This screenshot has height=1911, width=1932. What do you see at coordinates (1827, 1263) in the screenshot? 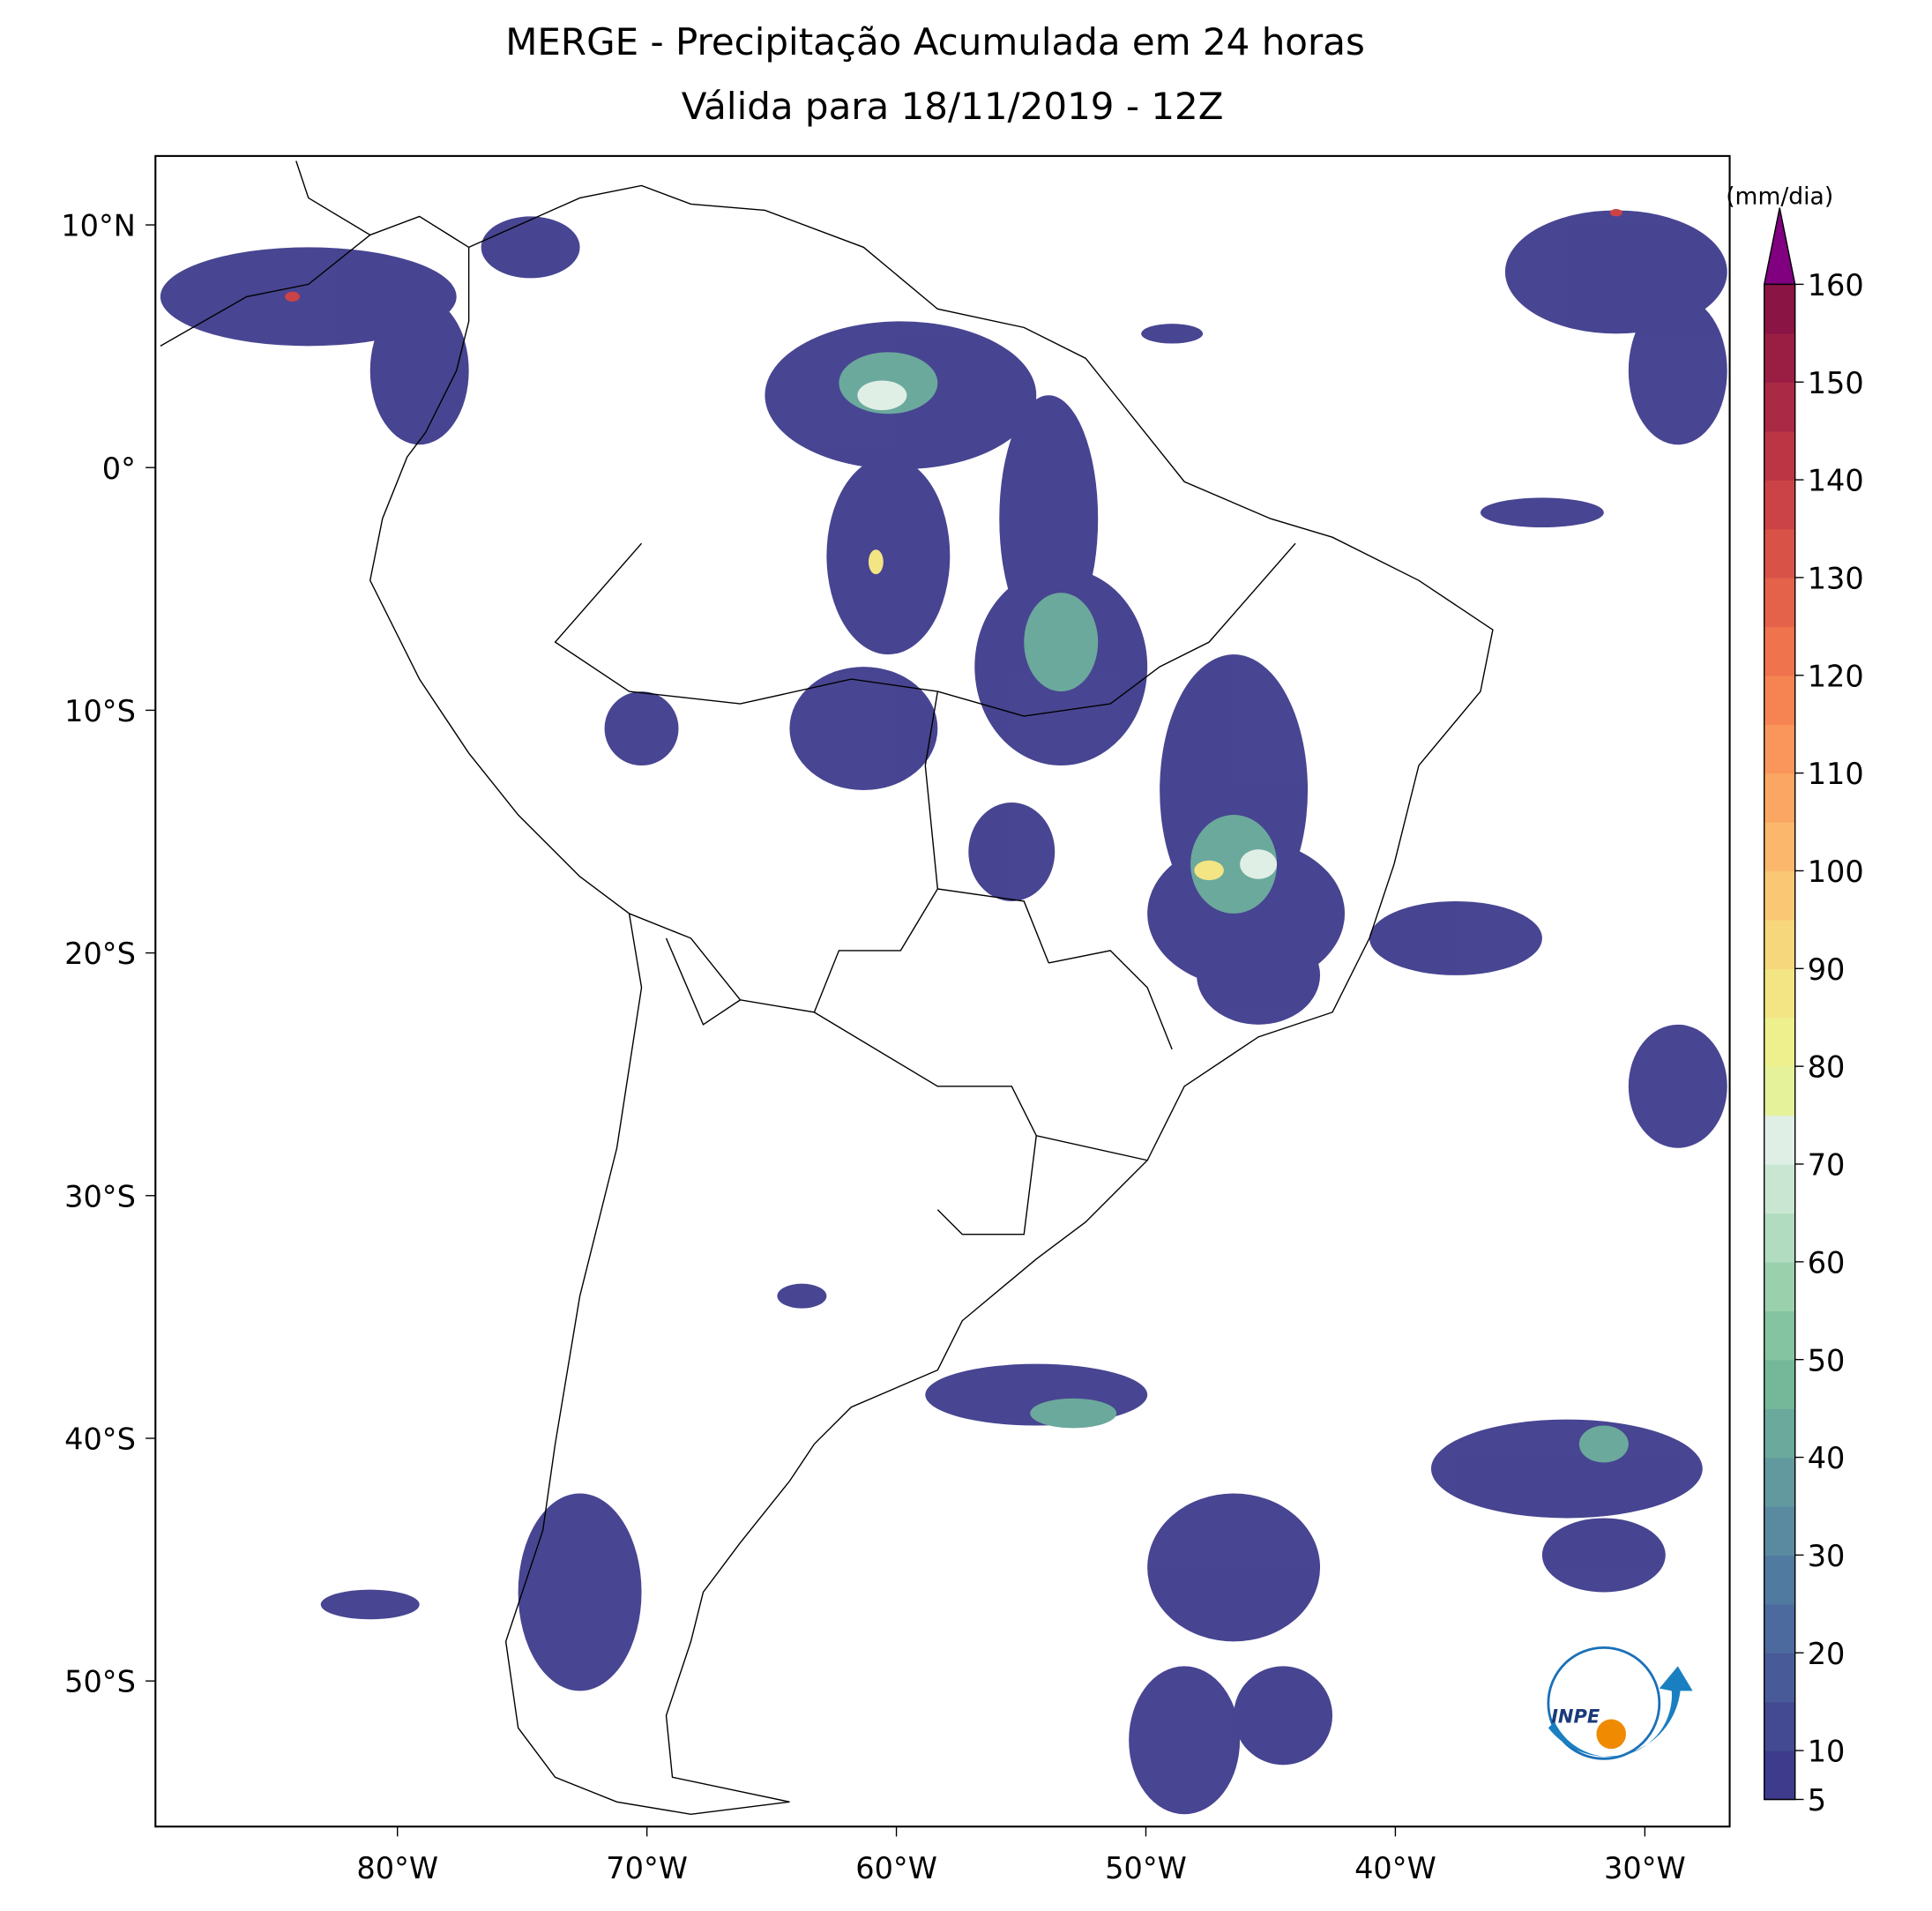
I see `colorbar-tick-label: 60` at bounding box center [1827, 1263].